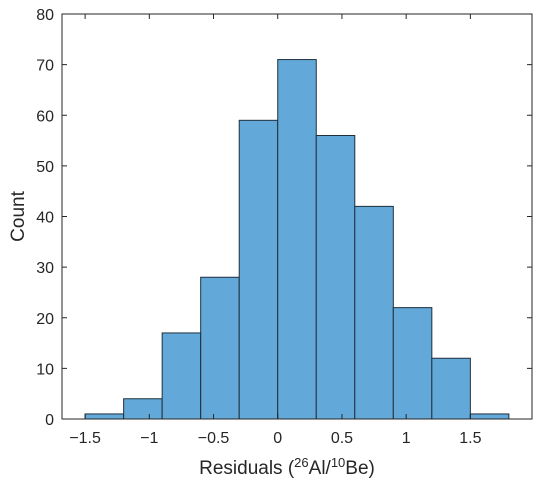 Image resolution: width=550 pixels, height=488 pixels. What do you see at coordinates (149, 438) in the screenshot?
I see `x-tick-label: −1` at bounding box center [149, 438].